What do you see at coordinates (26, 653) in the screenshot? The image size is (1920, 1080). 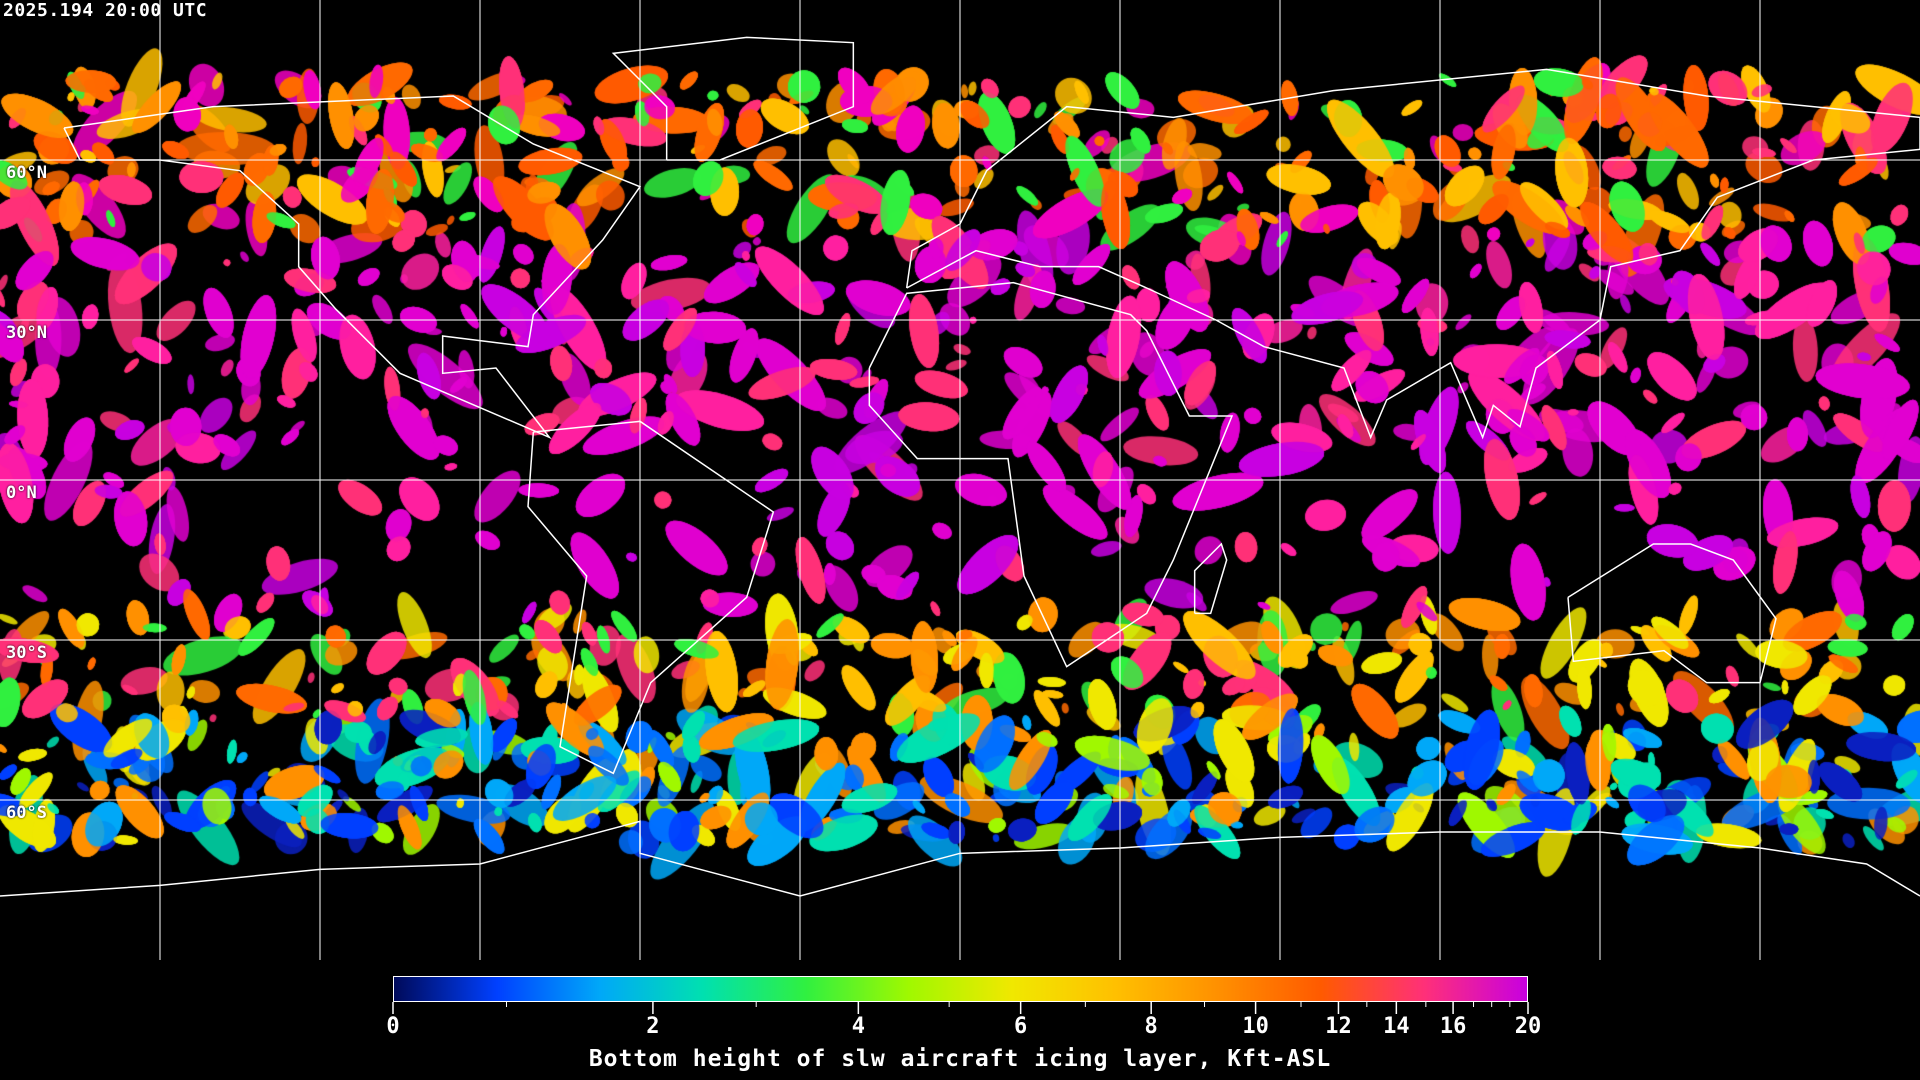 I see `lat-label-30s: 30°S` at bounding box center [26, 653].